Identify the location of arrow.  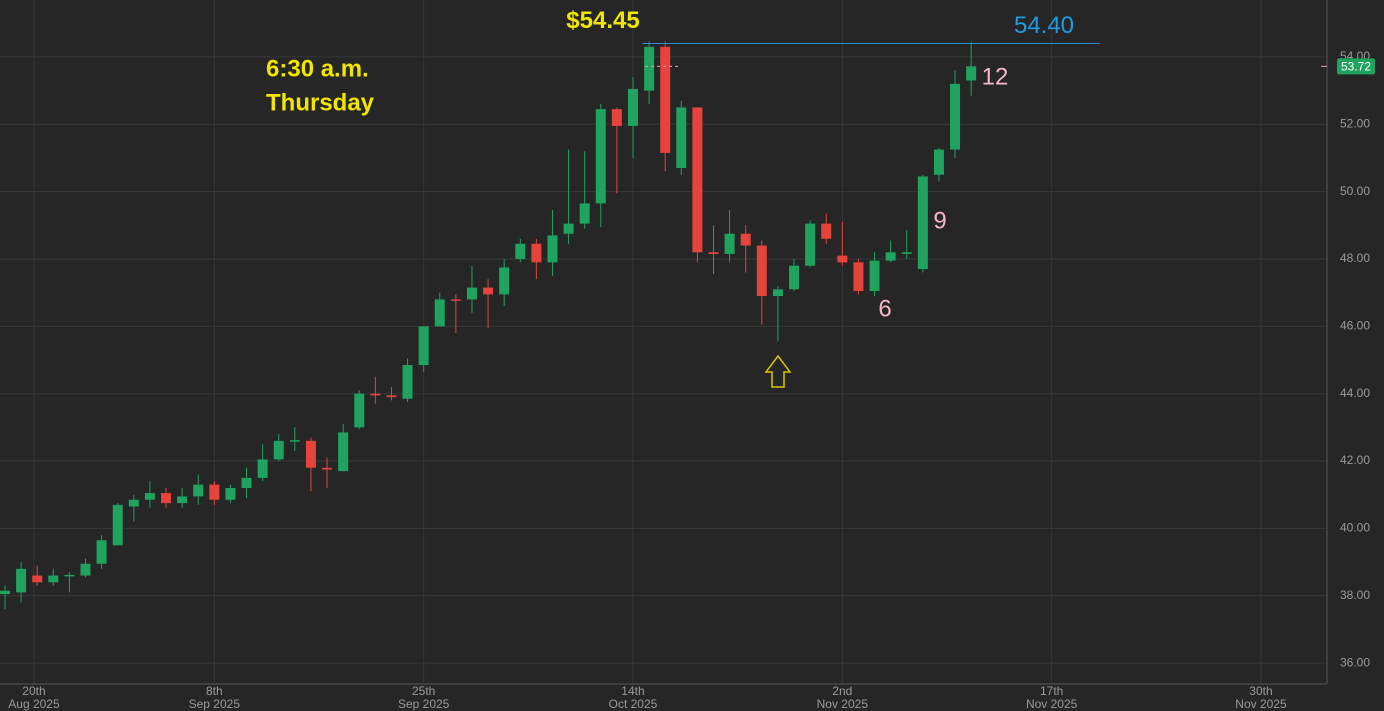
(778, 371).